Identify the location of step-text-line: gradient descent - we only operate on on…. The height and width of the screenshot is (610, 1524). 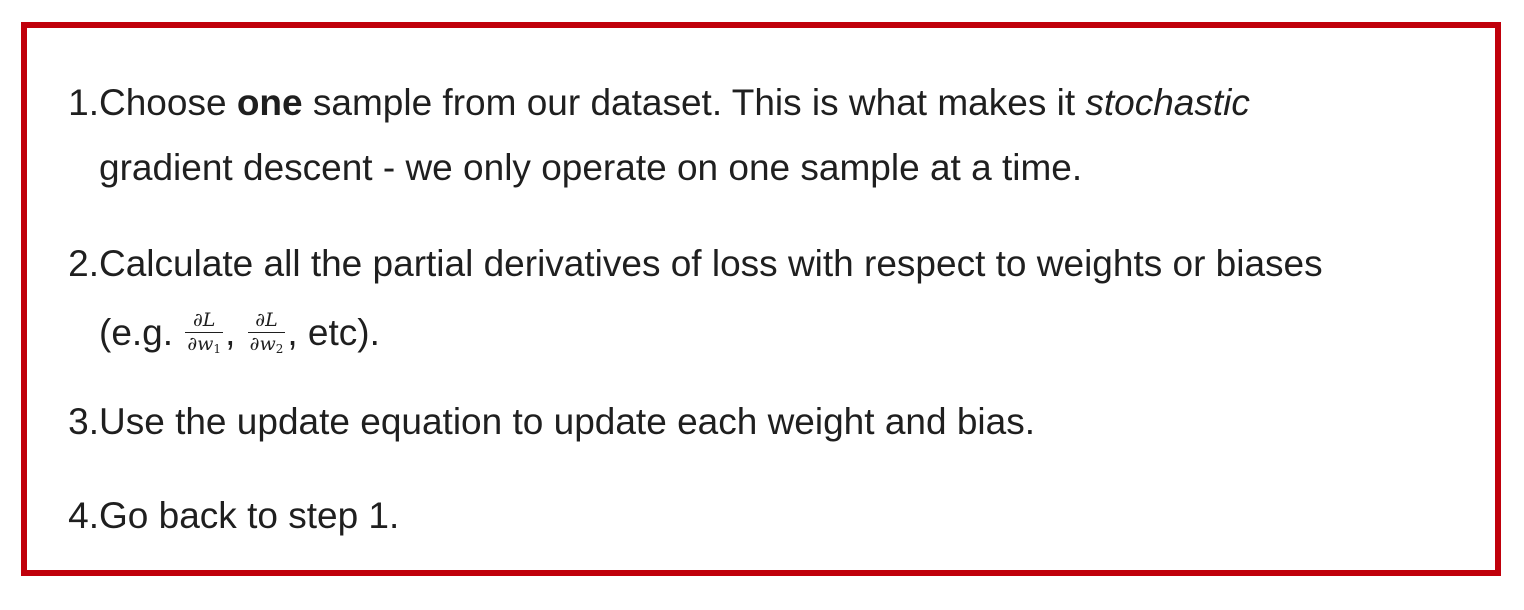
(591, 167).